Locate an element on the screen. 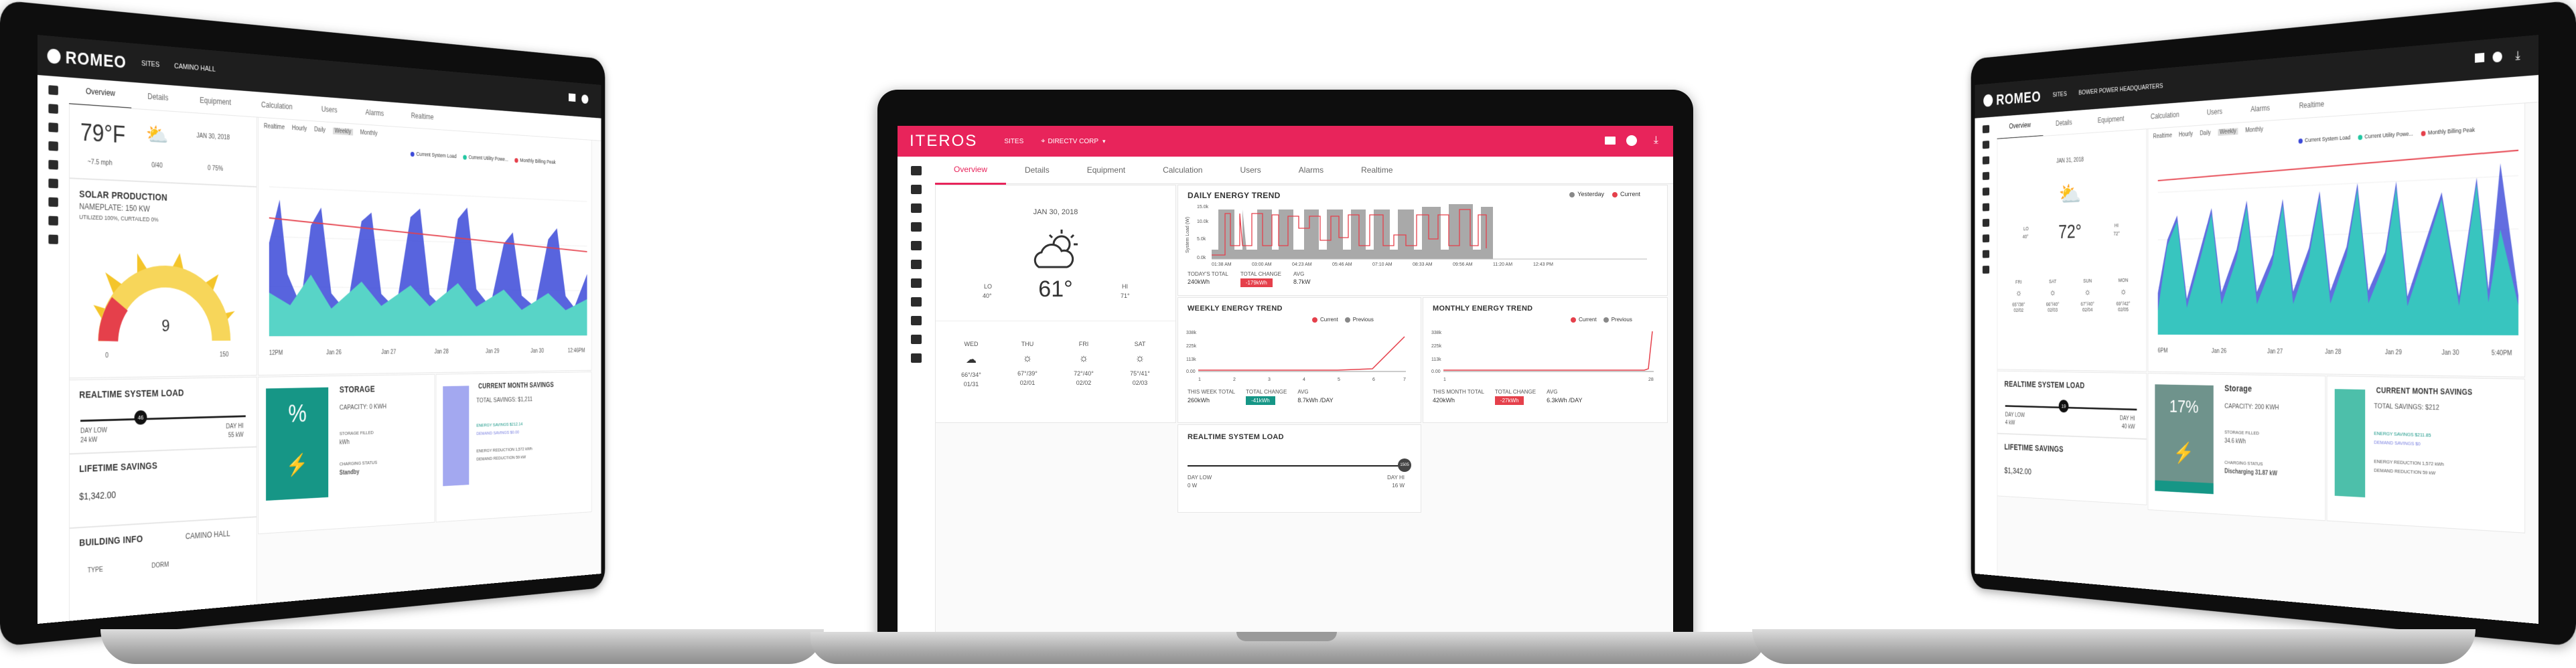  todays-total-label: TODAY'S TOTAL is located at coordinates (1208, 274).